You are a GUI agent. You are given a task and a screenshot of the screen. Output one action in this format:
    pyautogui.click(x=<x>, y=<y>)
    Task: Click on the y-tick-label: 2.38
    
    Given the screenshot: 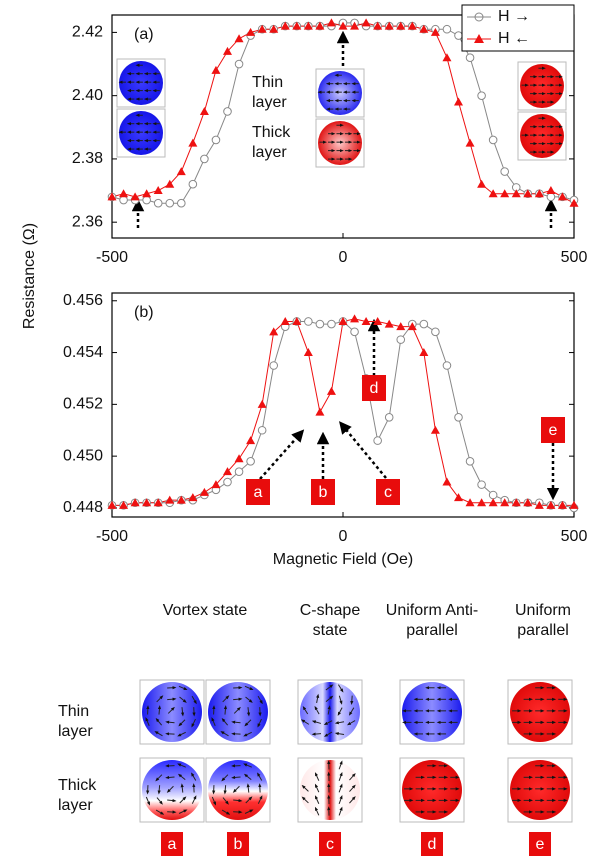 What is the action you would take?
    pyautogui.click(x=87, y=158)
    